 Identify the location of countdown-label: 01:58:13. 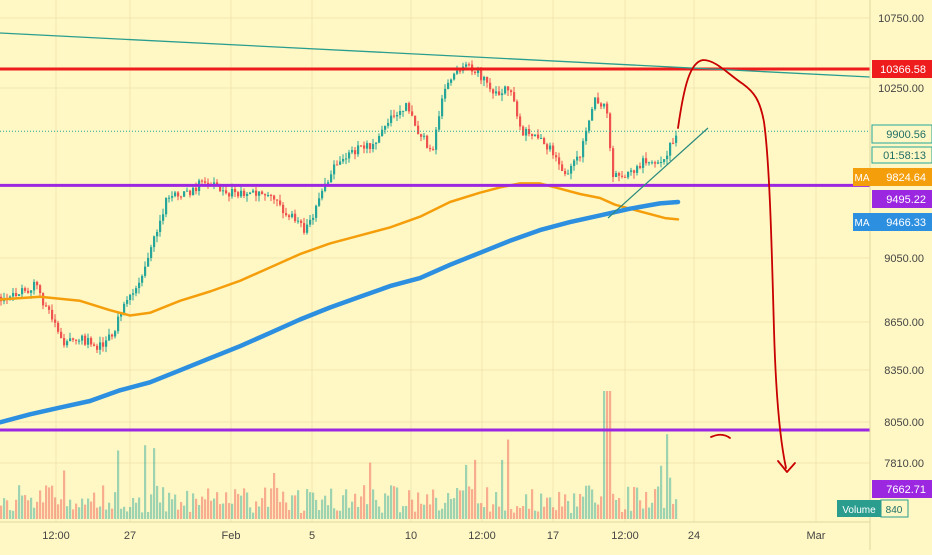
(904, 156).